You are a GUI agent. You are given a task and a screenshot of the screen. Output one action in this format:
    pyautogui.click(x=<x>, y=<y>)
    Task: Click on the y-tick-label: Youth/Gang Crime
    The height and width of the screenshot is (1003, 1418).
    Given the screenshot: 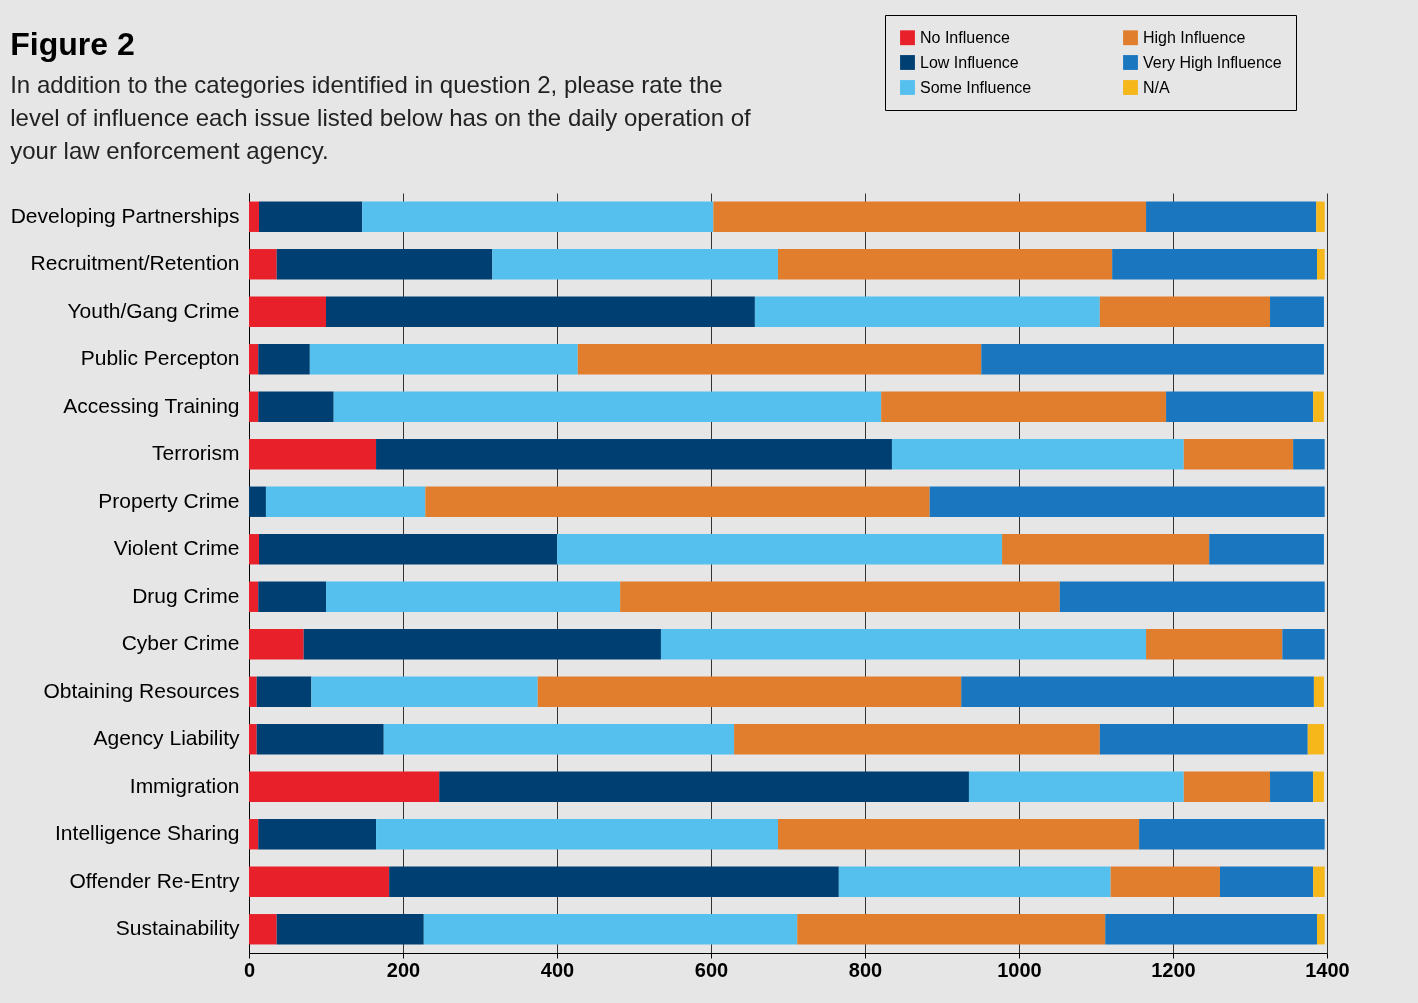 What is the action you would take?
    pyautogui.click(x=153, y=310)
    